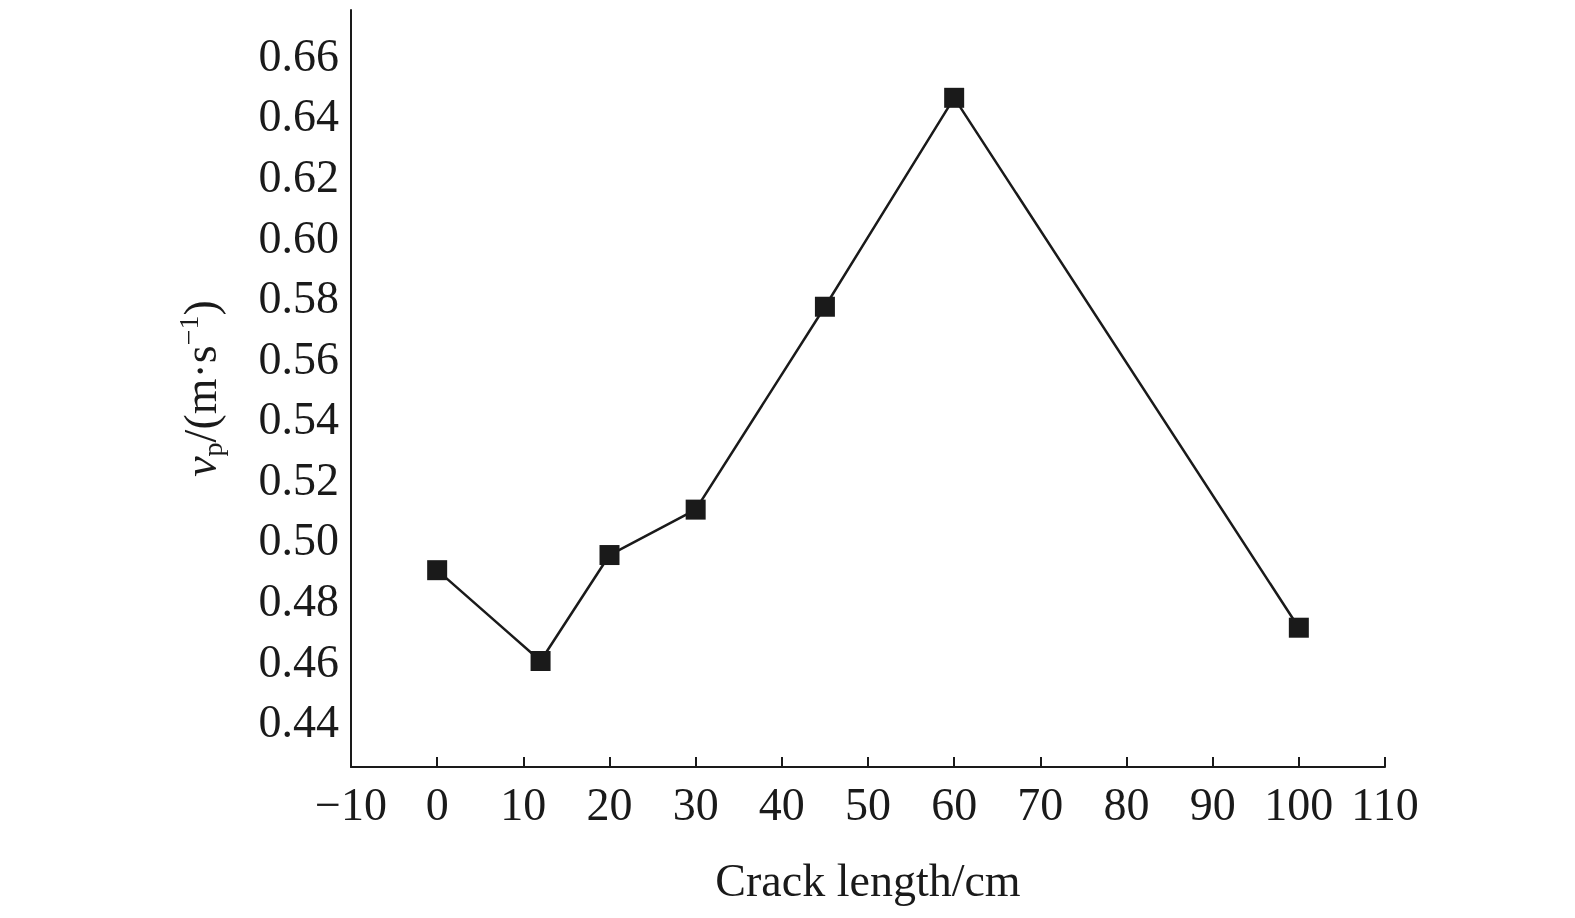 The image size is (1575, 918). What do you see at coordinates (695, 804) in the screenshot?
I see `x-tick-label: 30` at bounding box center [695, 804].